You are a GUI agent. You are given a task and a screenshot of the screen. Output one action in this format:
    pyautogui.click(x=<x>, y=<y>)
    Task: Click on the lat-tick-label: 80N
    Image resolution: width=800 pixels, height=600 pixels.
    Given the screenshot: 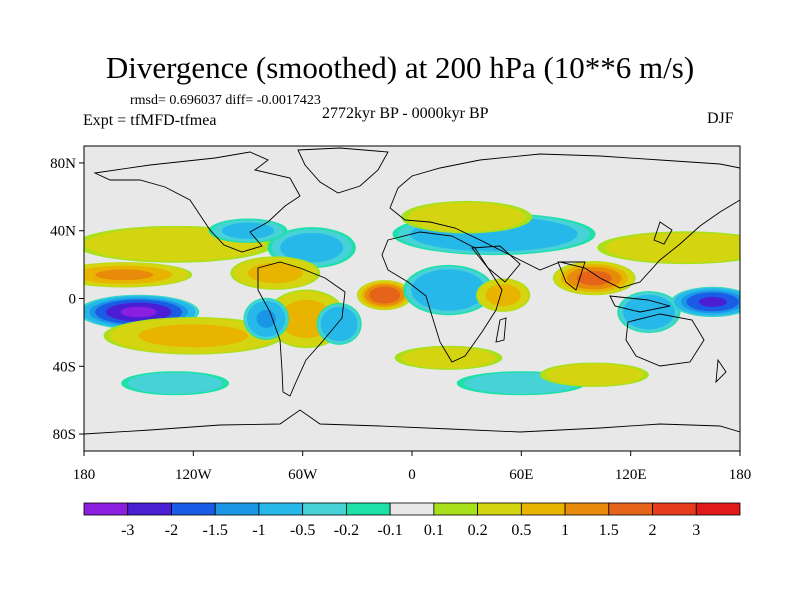 What is the action you would take?
    pyautogui.click(x=63, y=164)
    